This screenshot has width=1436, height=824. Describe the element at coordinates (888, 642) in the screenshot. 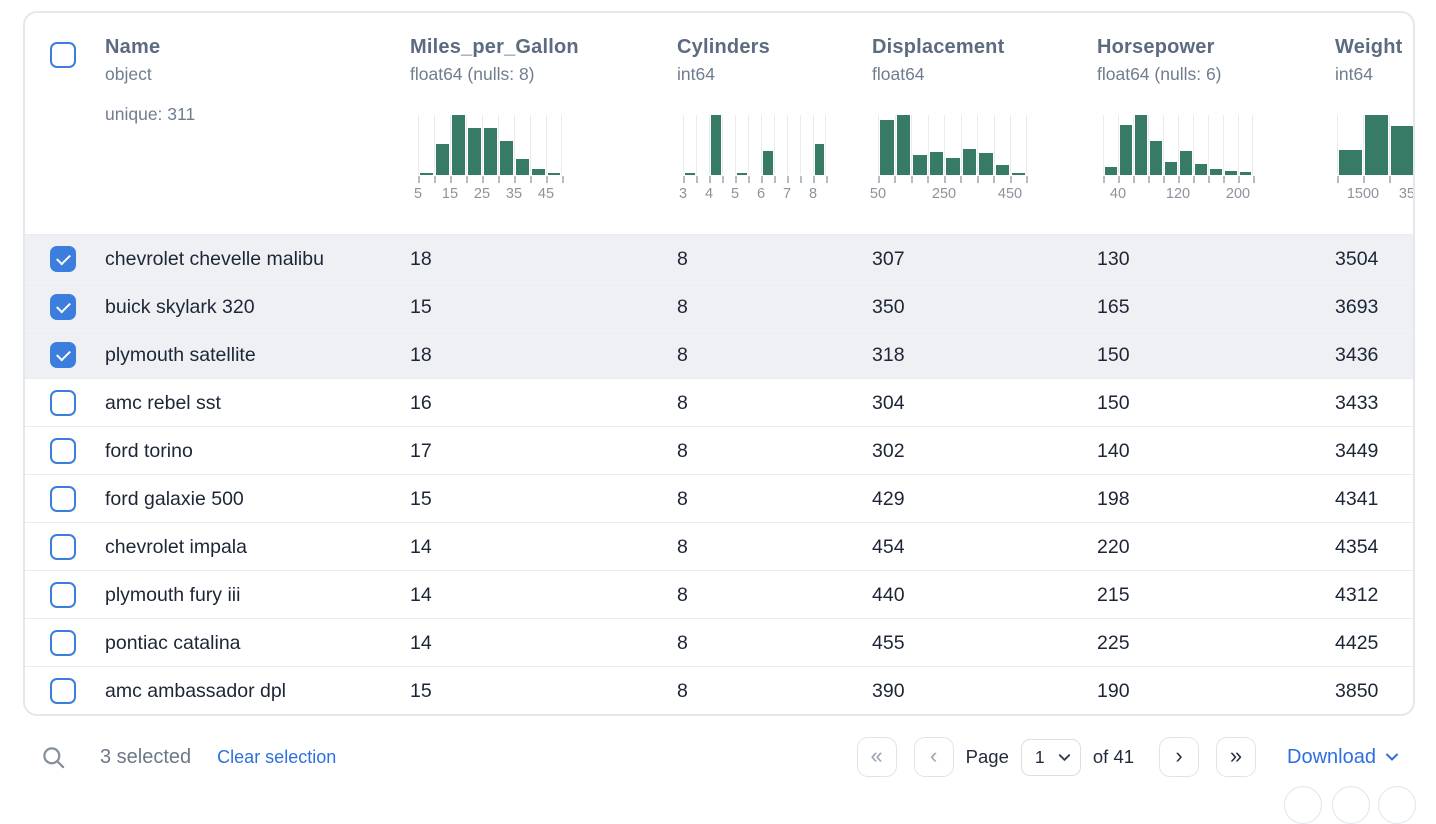

I see `cell-displacement: 455` at that location.